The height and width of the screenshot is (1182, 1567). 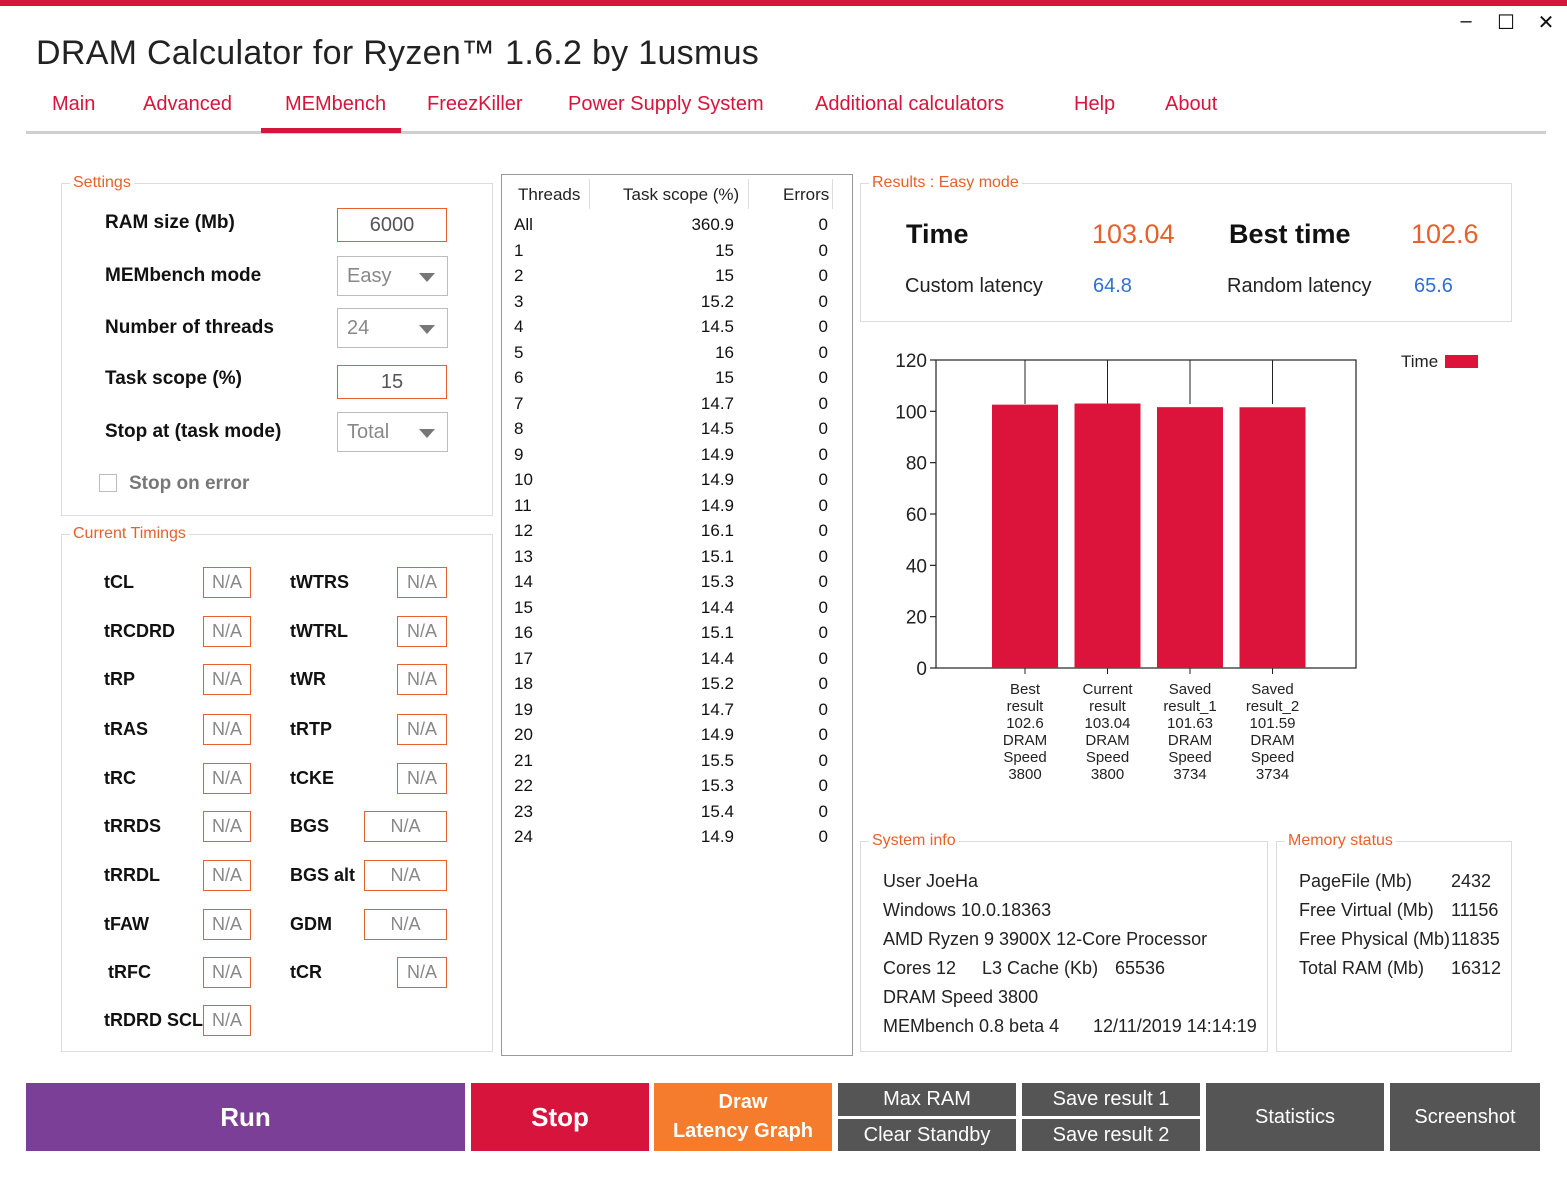 What do you see at coordinates (672, 662) in the screenshot?
I see `table-row: 17 14.4 0` at bounding box center [672, 662].